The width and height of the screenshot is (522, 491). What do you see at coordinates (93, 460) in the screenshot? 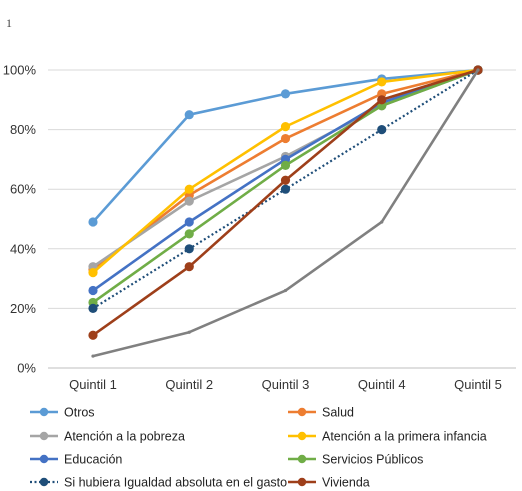
I see `legend-label: Educación` at bounding box center [93, 460].